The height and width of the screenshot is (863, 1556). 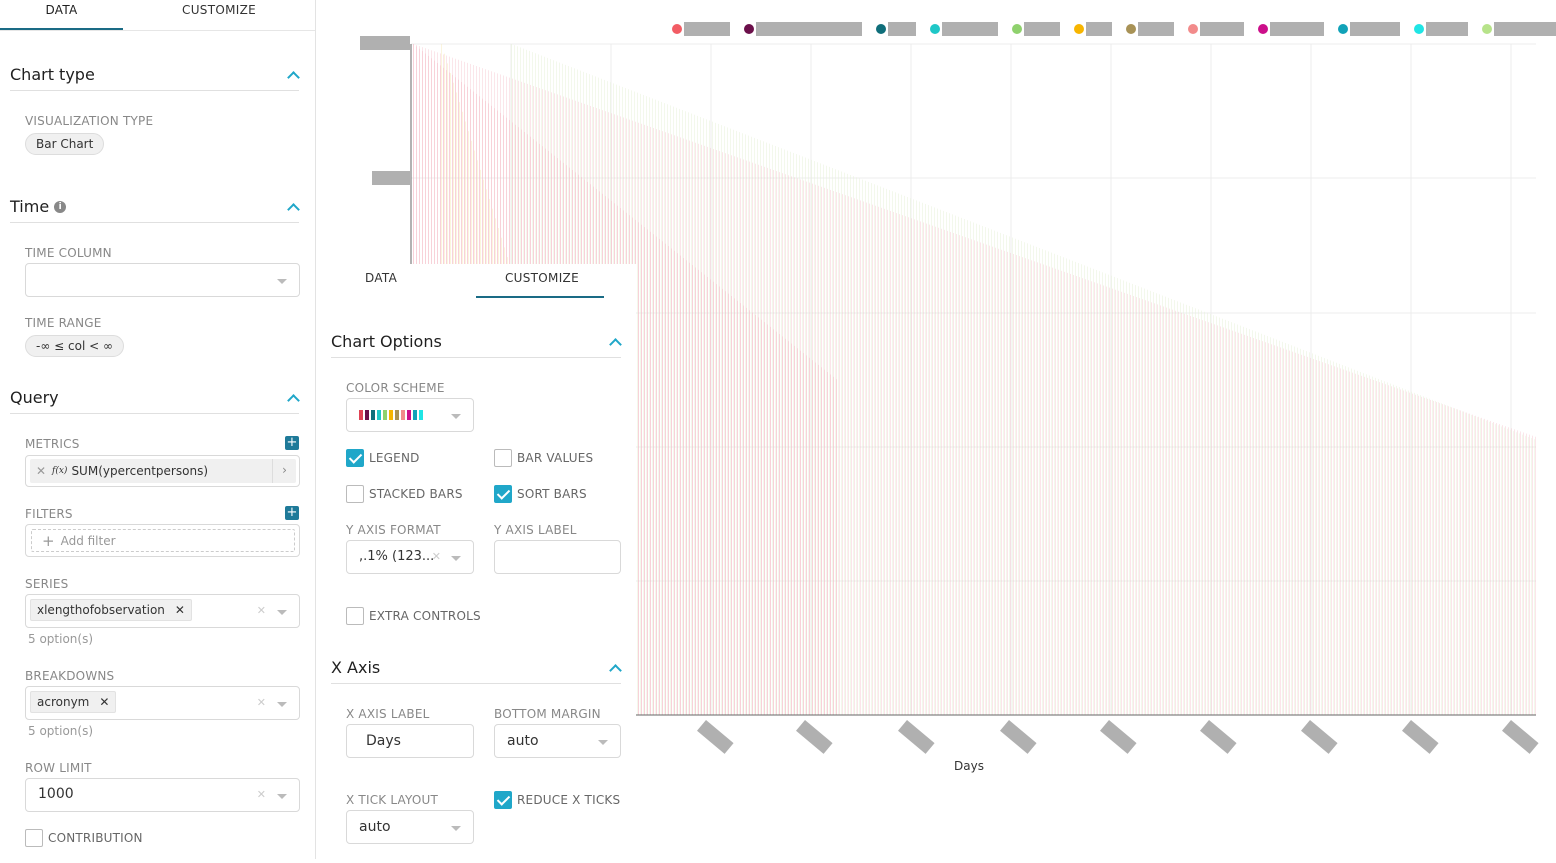 I want to click on series-select: xlengthofobservation ✕ ✕, so click(x=162, y=611).